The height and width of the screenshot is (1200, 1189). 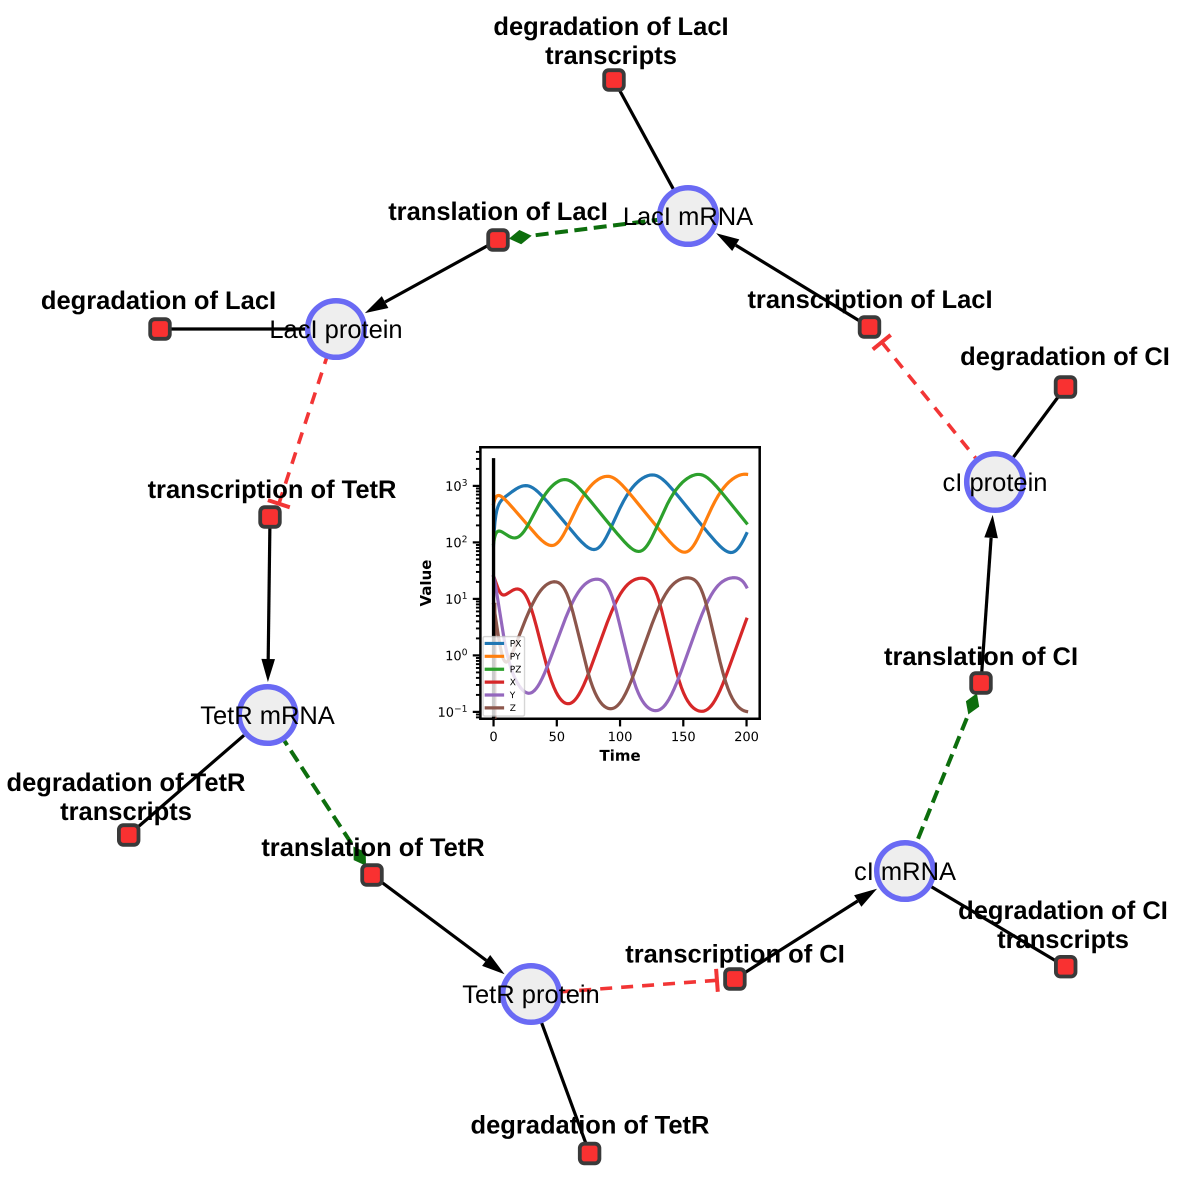 I want to click on svg-text: cI protein, so click(x=995, y=483).